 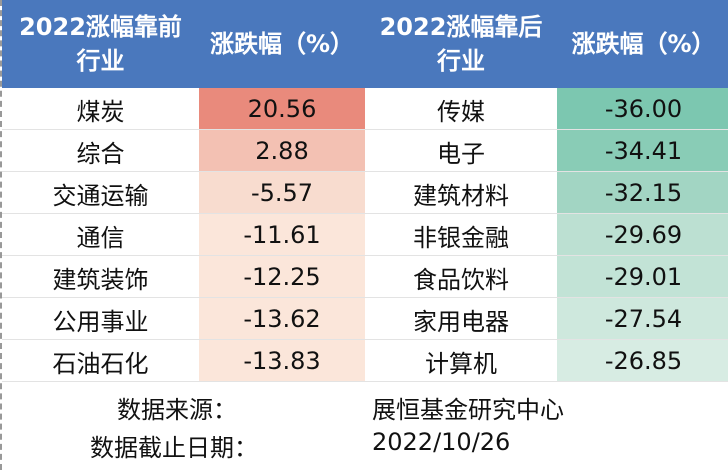 I want to click on footer-value: 展恒基金研究中心, so click(x=468, y=410).